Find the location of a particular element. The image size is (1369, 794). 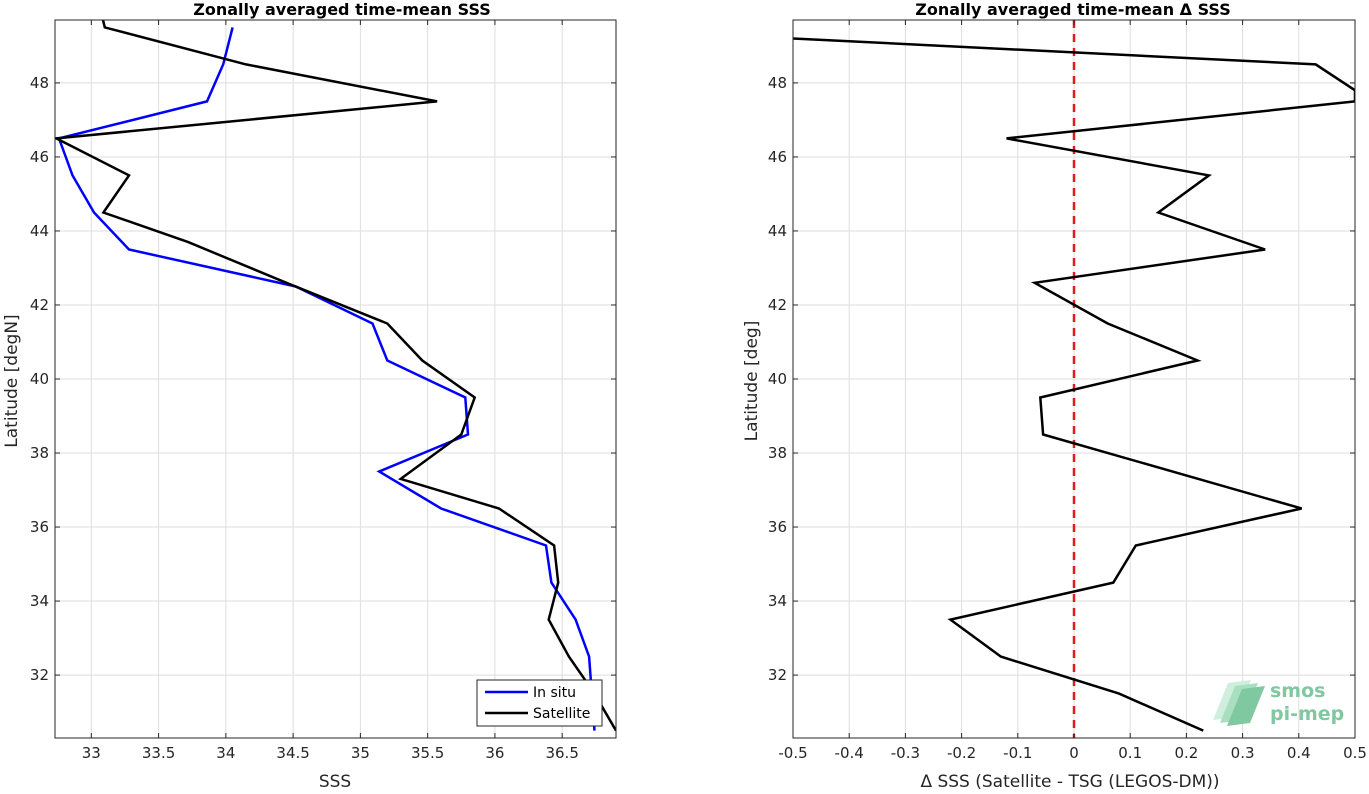

chart-title: Zonally averaged time-mean SSS is located at coordinates (342, 9).